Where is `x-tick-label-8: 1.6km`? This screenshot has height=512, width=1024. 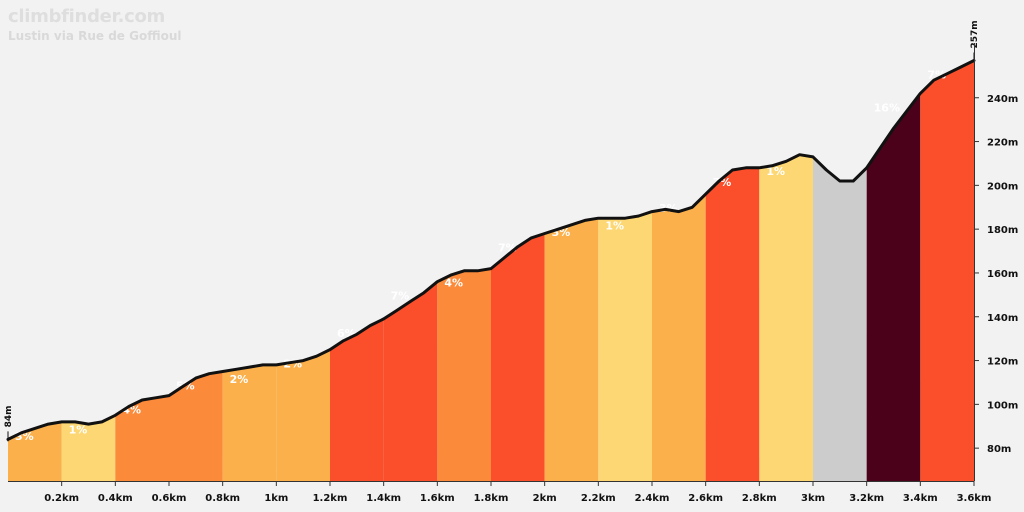
x-tick-label-8: 1.6km is located at coordinates (437, 498).